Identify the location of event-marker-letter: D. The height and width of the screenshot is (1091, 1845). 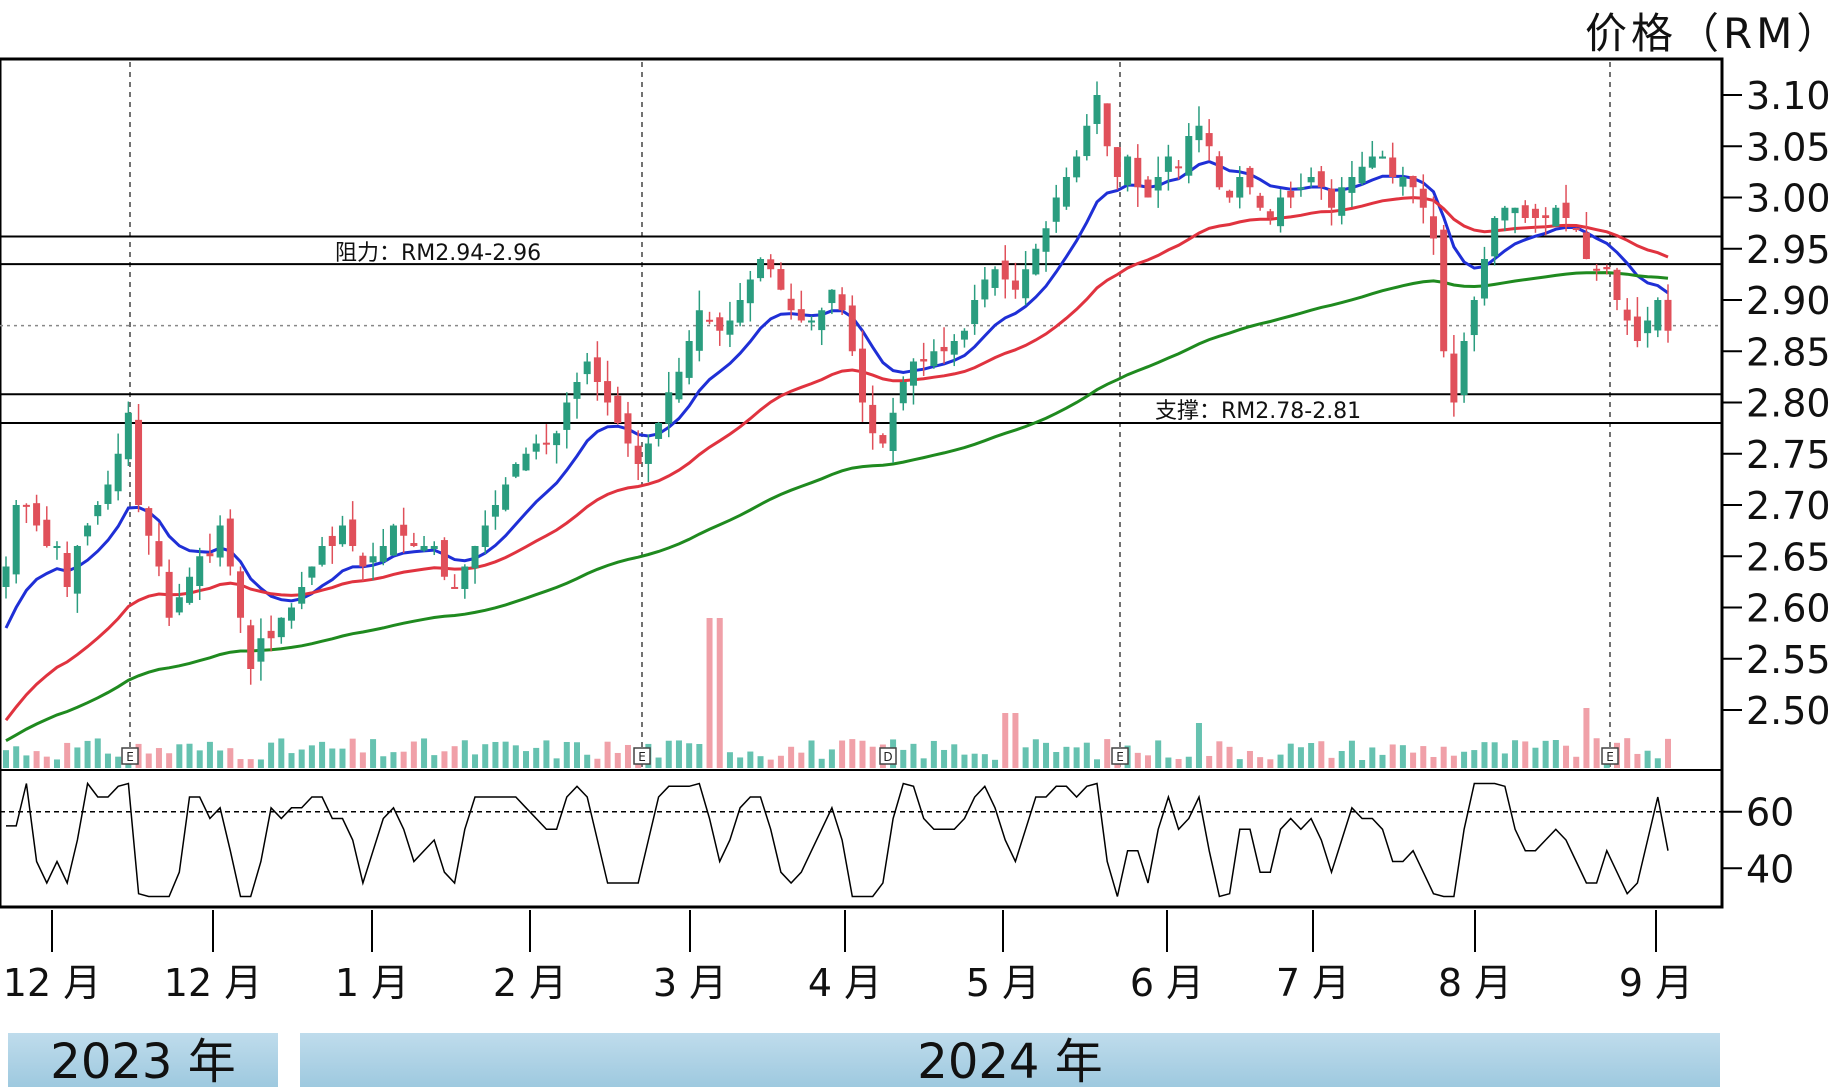
(887, 757).